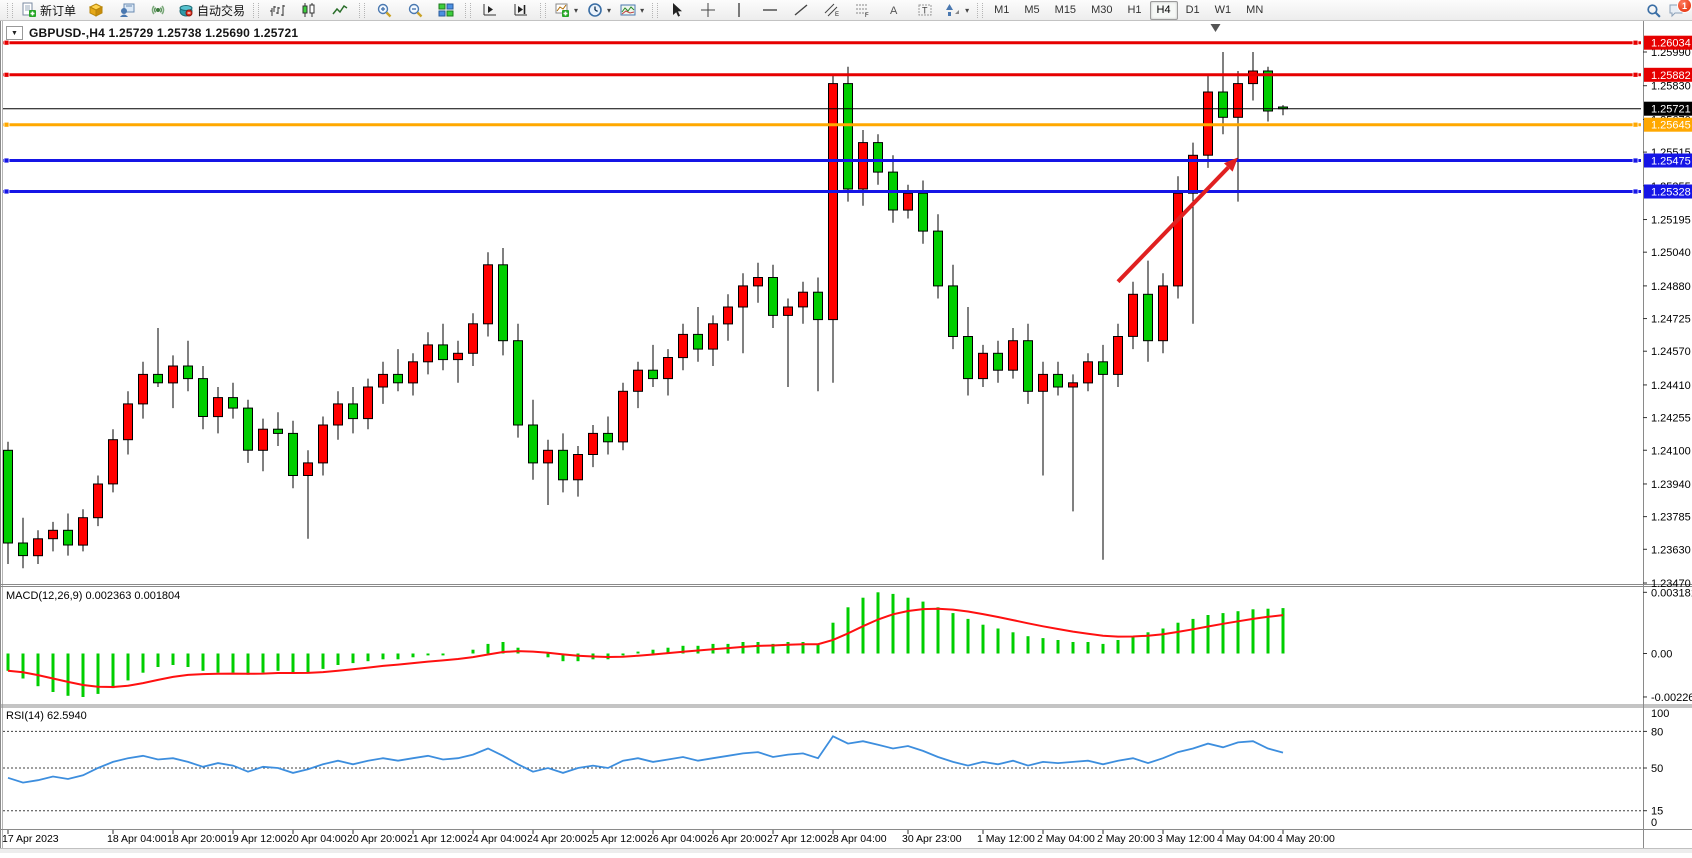 The height and width of the screenshot is (858, 1692). Describe the element at coordinates (957, 10) in the screenshot. I see `arrows-button: ▾` at that location.